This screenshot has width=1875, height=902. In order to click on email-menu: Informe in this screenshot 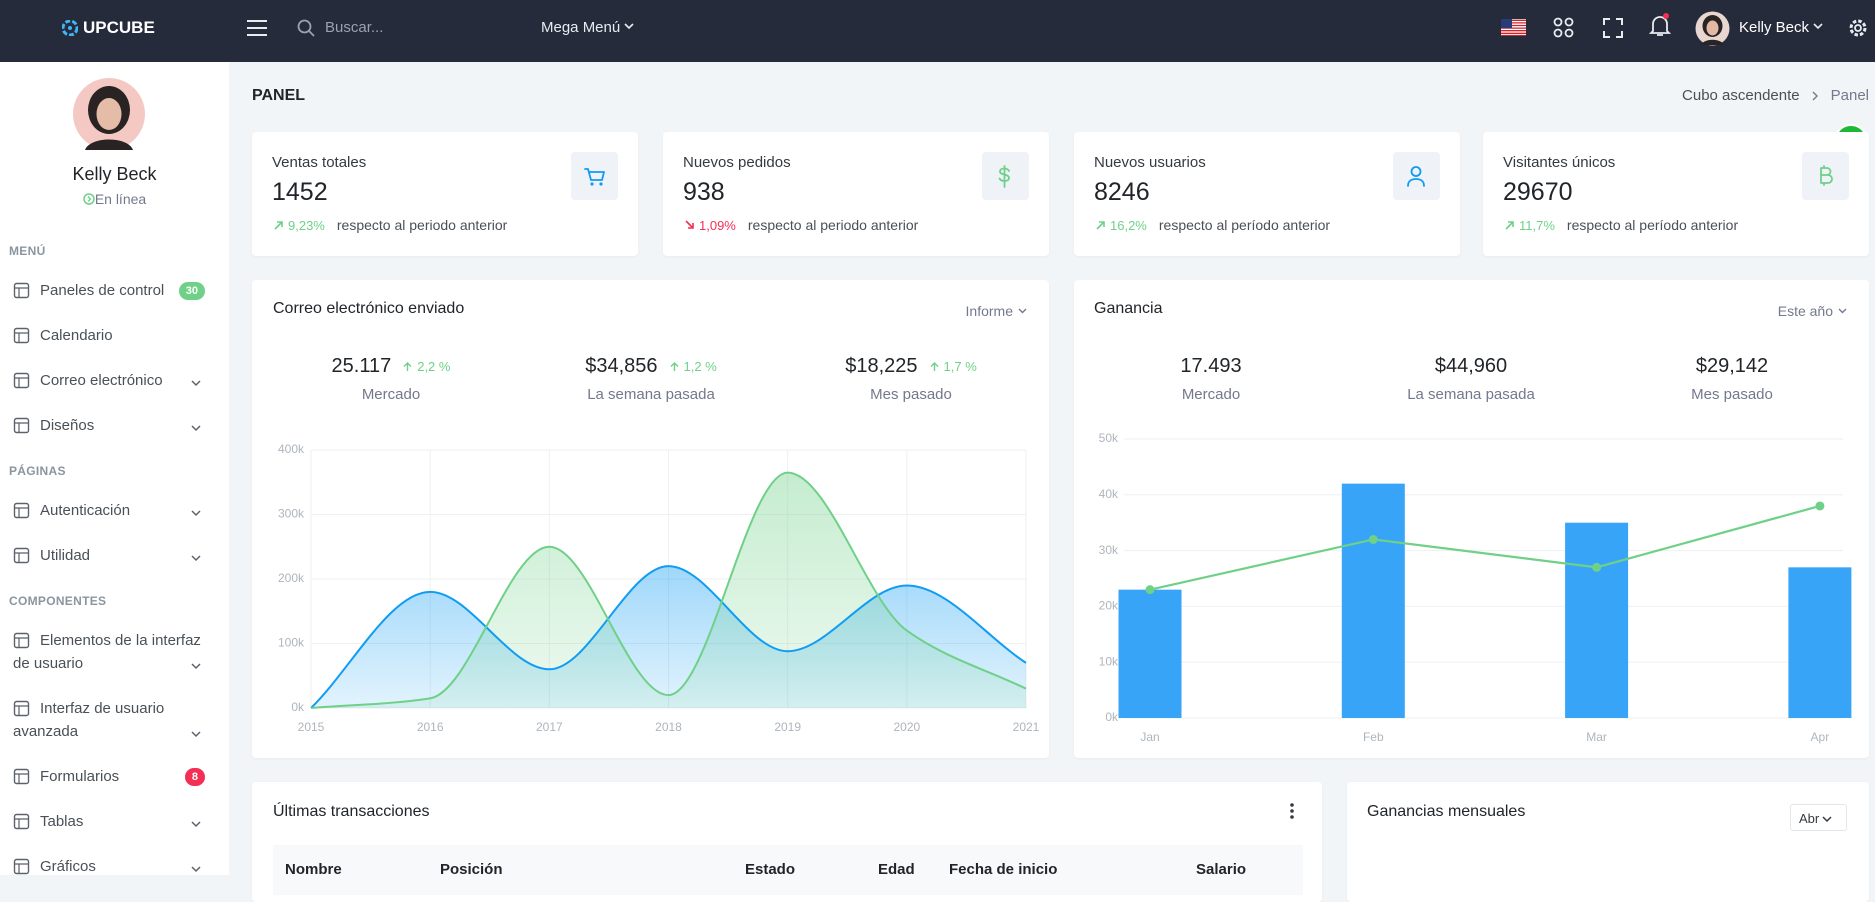, I will do `click(989, 311)`.